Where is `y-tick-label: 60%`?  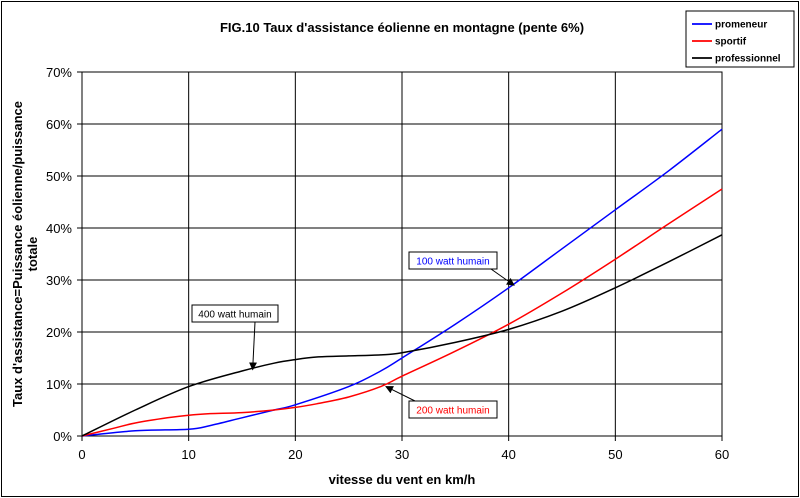 y-tick-label: 60% is located at coordinates (59, 124).